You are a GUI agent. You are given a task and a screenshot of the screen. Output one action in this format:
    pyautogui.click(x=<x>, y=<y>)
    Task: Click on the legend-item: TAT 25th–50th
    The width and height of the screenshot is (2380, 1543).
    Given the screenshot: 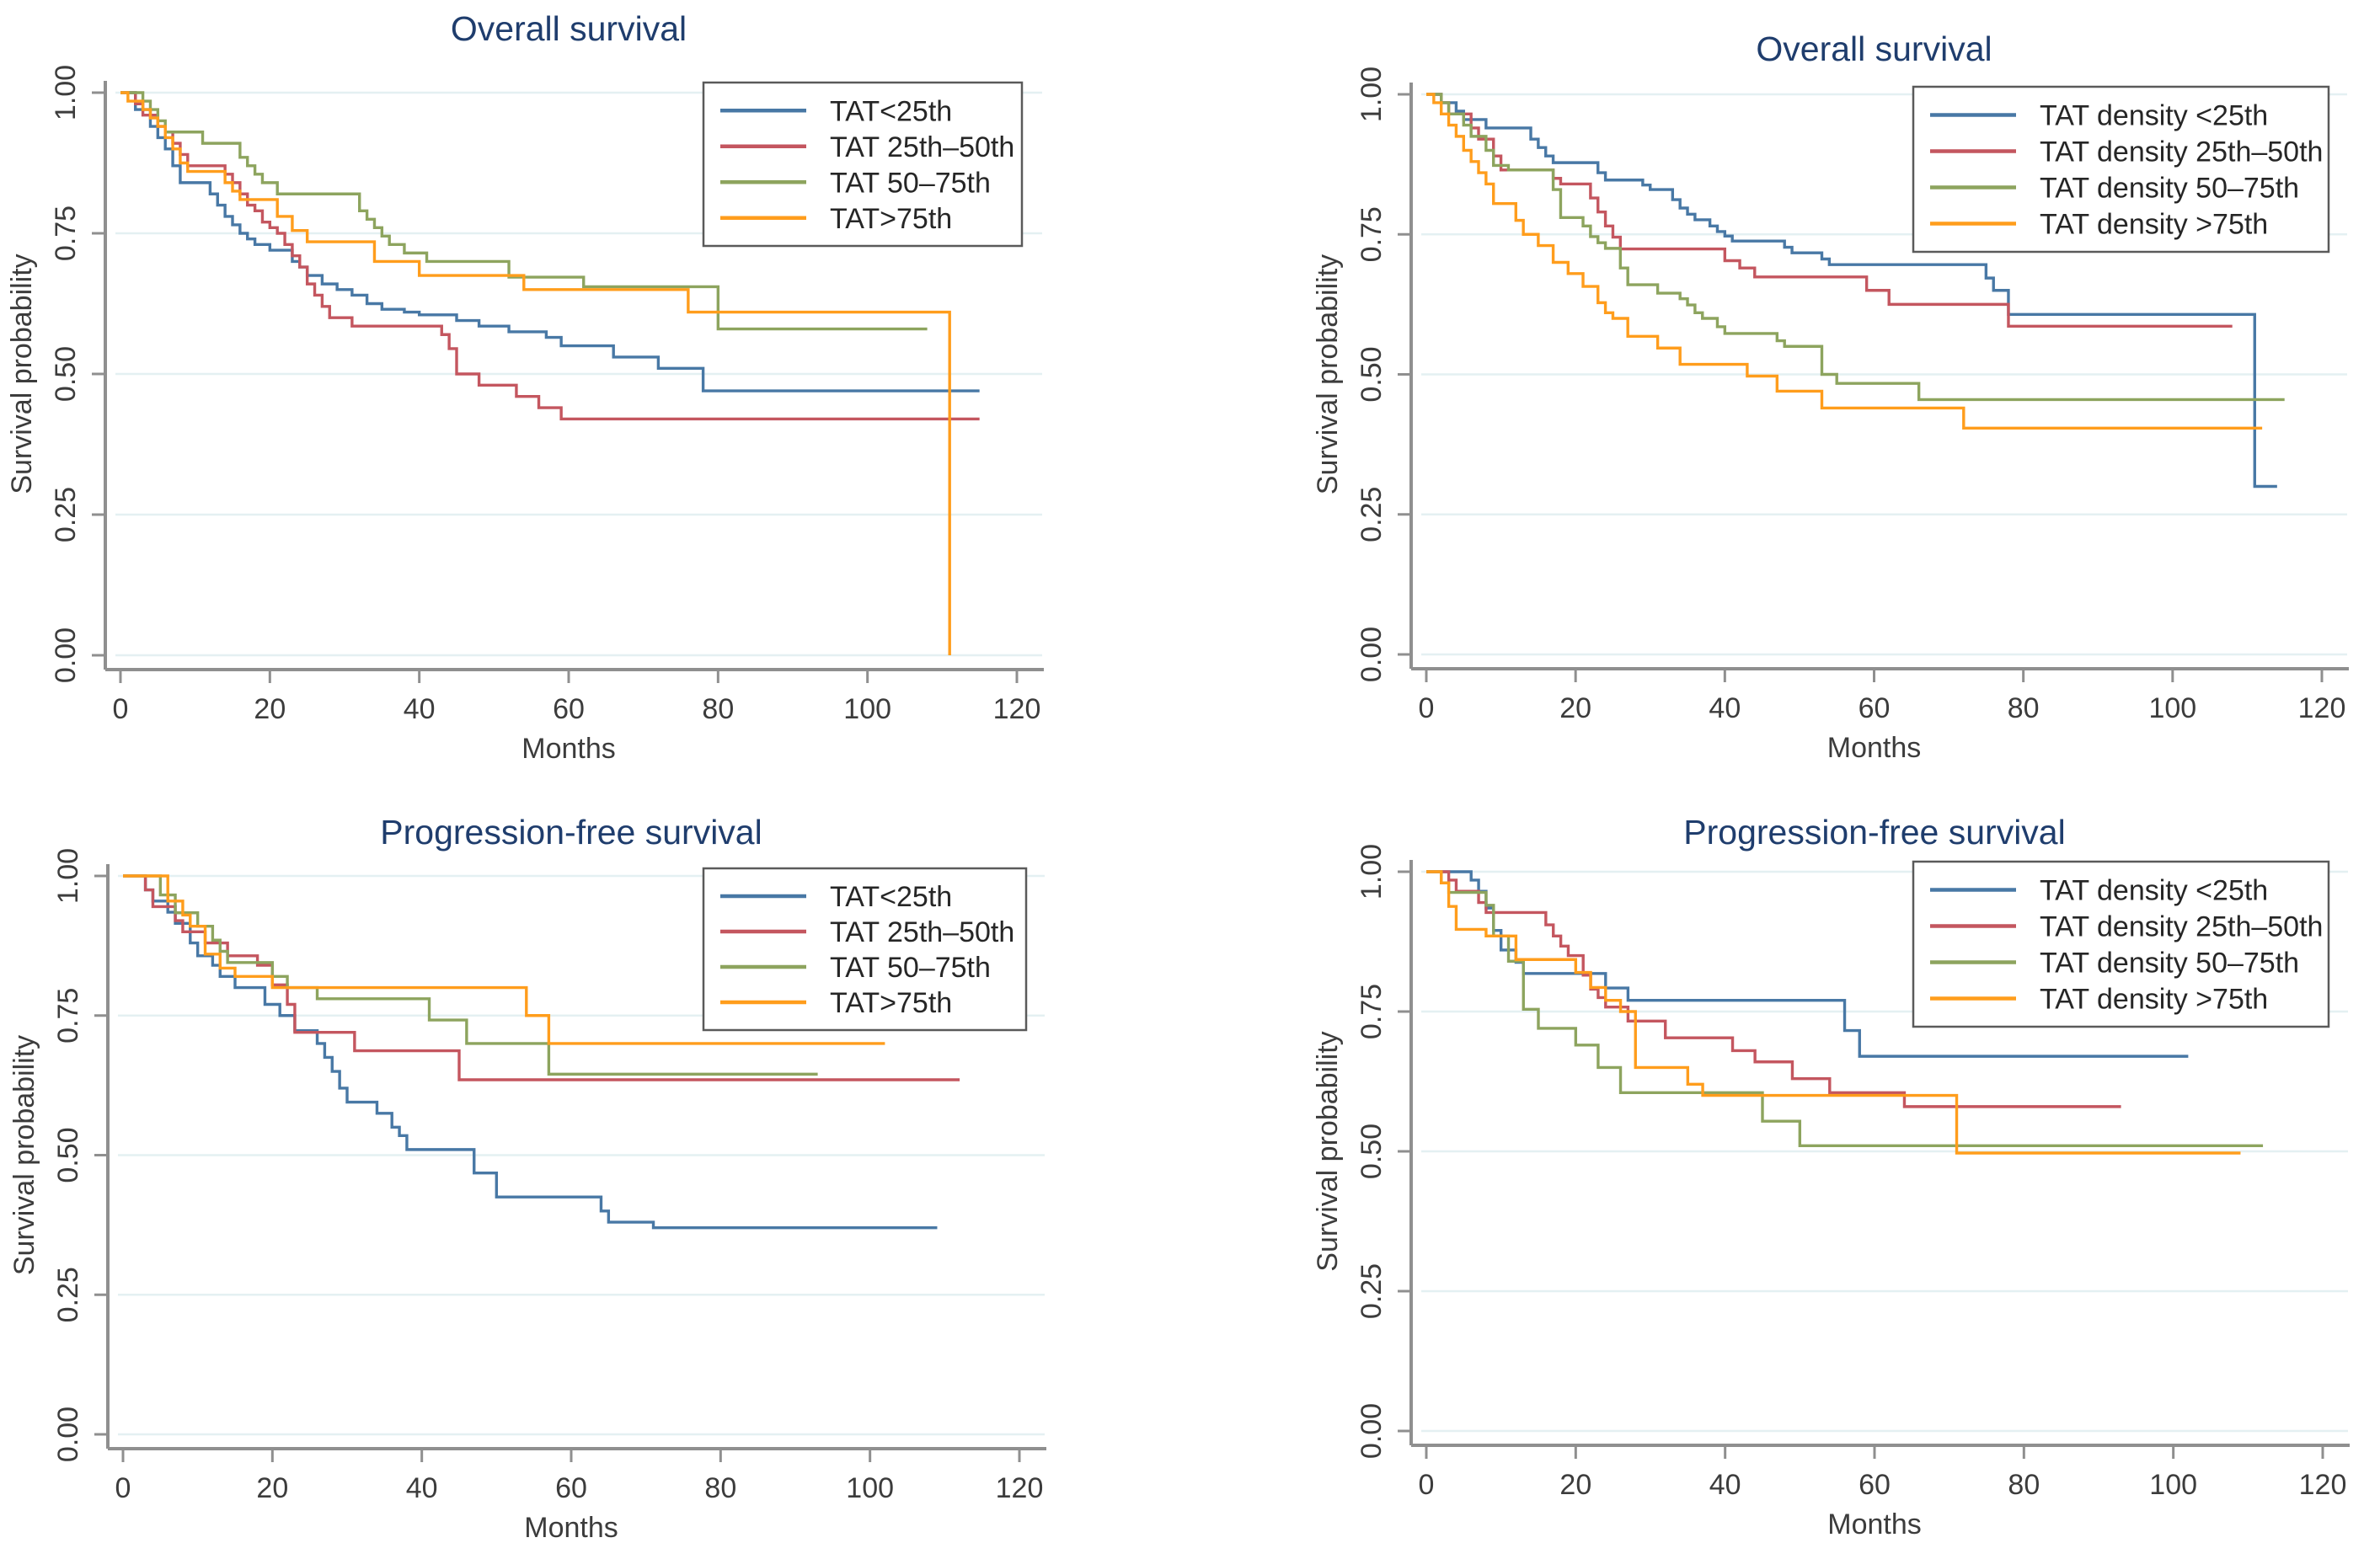 What is the action you would take?
    pyautogui.click(x=867, y=147)
    